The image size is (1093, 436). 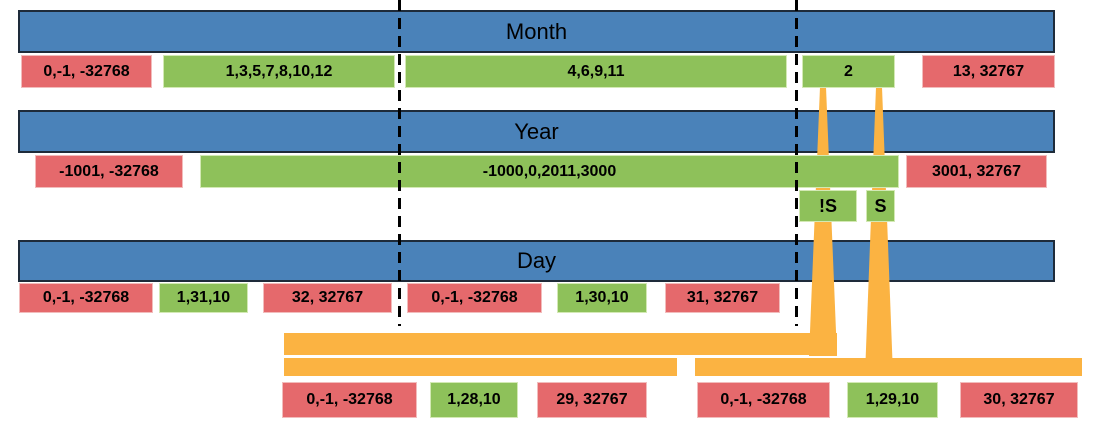 What do you see at coordinates (279, 71) in the screenshot?
I see `month-class-31-day-months: 1,3,5,7,8,10,12` at bounding box center [279, 71].